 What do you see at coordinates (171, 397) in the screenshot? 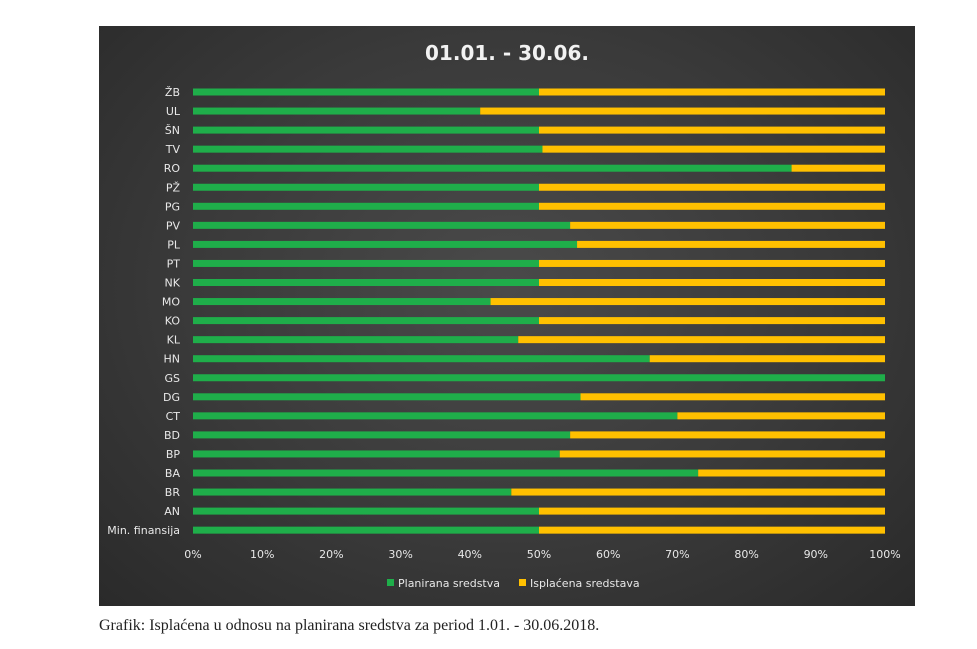
I see `category-label: DG` at bounding box center [171, 397].